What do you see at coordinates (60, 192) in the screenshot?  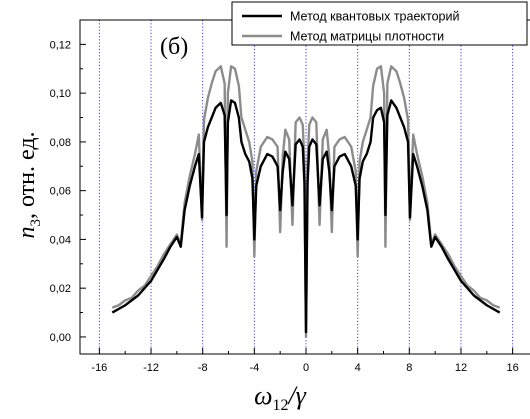 I see `y-tick-label: 0,06` at bounding box center [60, 192].